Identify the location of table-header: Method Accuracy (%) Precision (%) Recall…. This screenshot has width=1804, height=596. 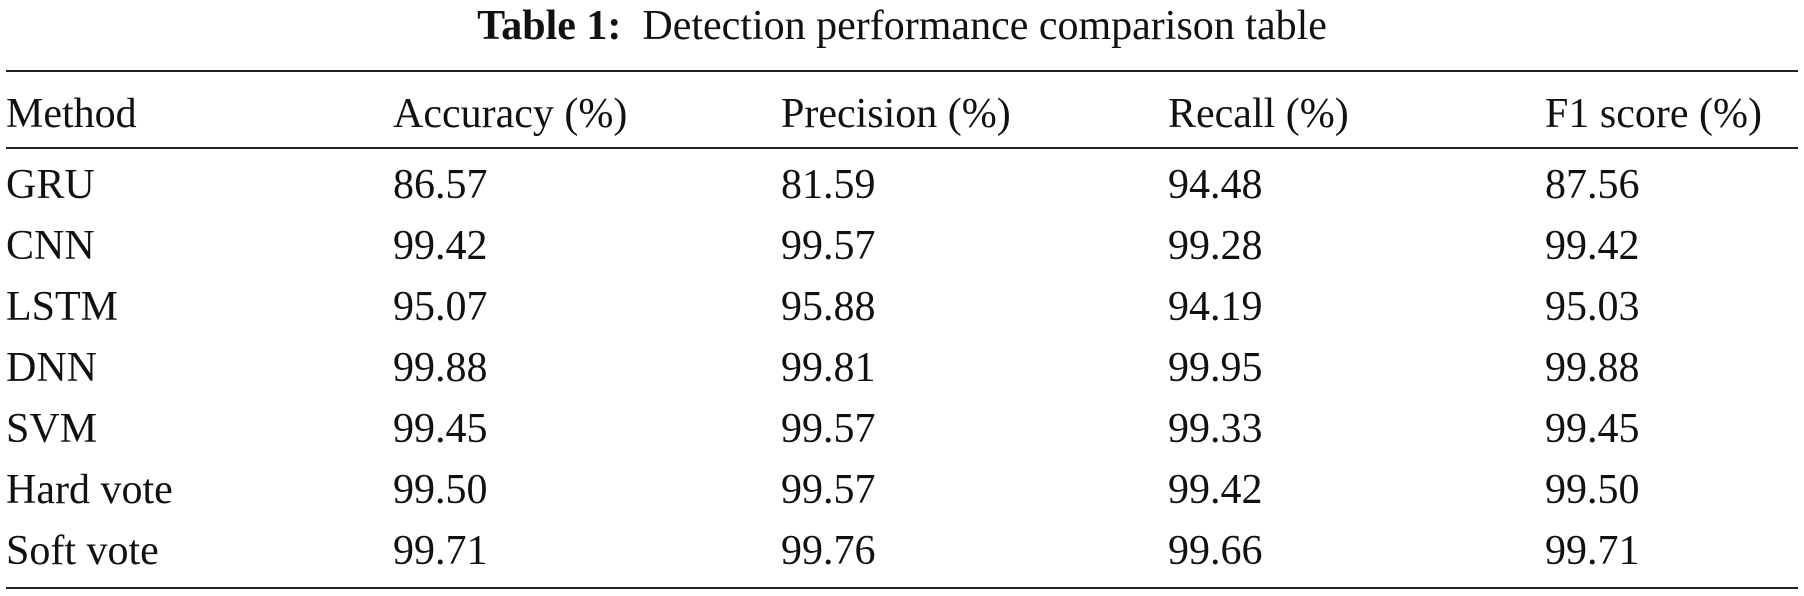
(902, 114).